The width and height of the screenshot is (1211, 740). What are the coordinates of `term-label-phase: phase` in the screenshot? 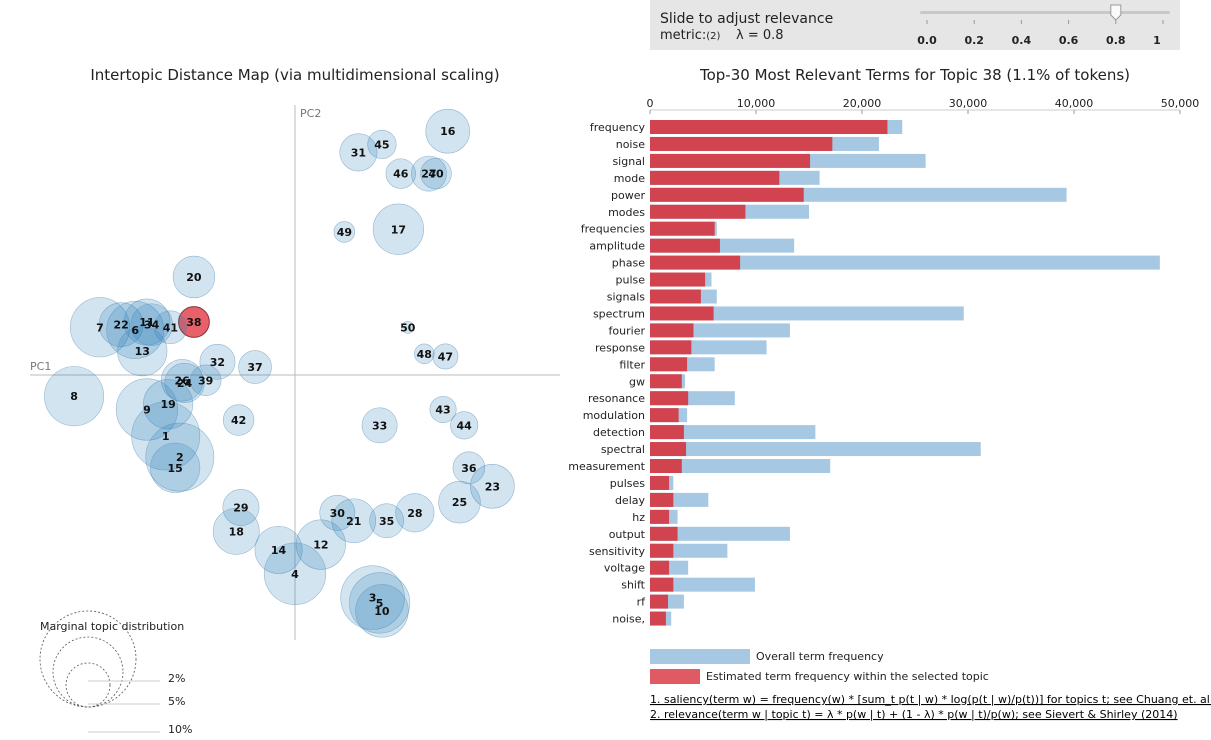 It's located at (628, 263).